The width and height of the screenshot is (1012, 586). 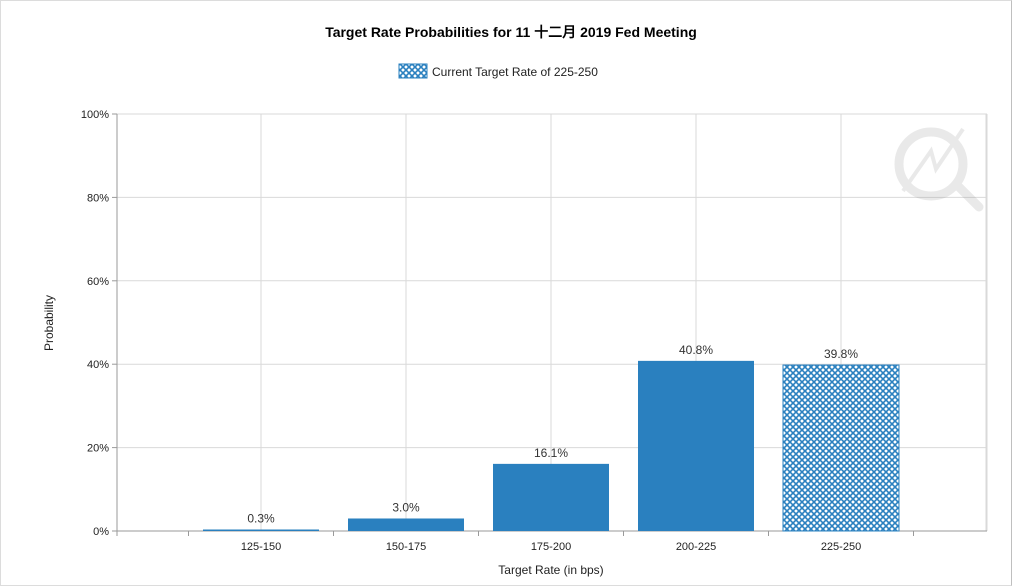 What do you see at coordinates (550, 570) in the screenshot?
I see `x-axis-title: Target Rate (in bps)` at bounding box center [550, 570].